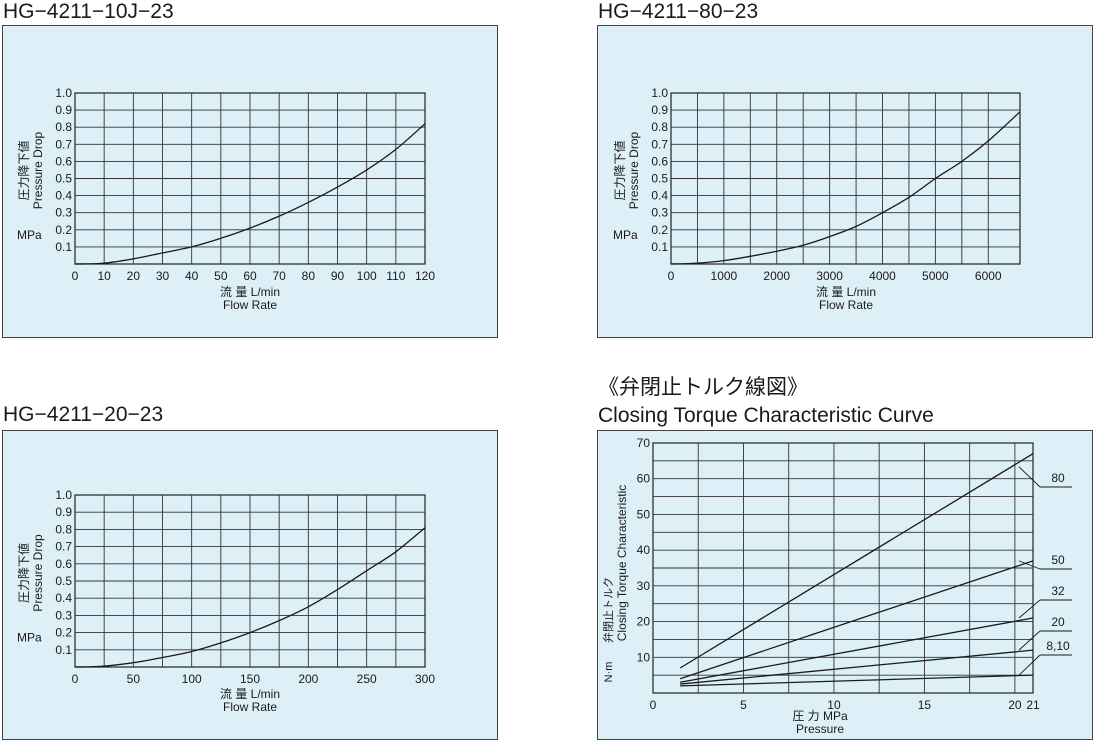 The image size is (1097, 745). I want to click on x-tick-label: 1000, so click(724, 276).